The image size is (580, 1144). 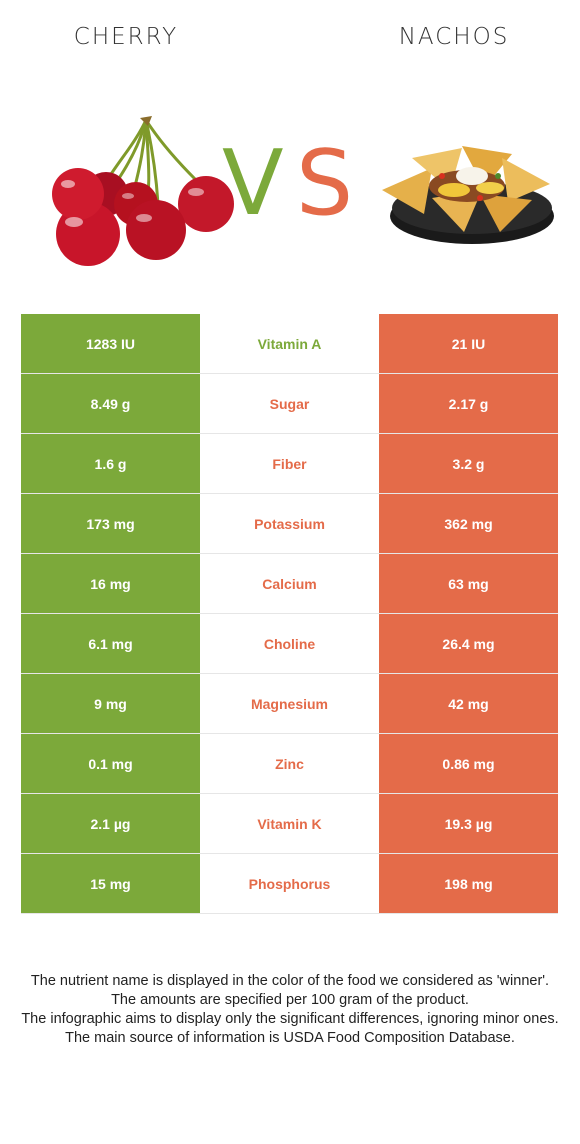 What do you see at coordinates (468, 703) in the screenshot?
I see `nachos-value: 42 mg` at bounding box center [468, 703].